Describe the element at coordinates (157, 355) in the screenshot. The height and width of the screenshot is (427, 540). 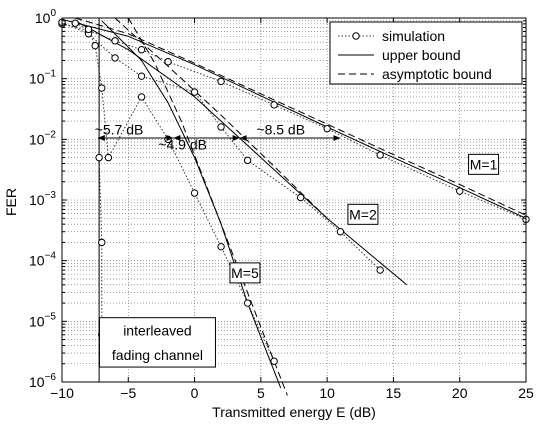
I see `annotation-text: fading channel` at that location.